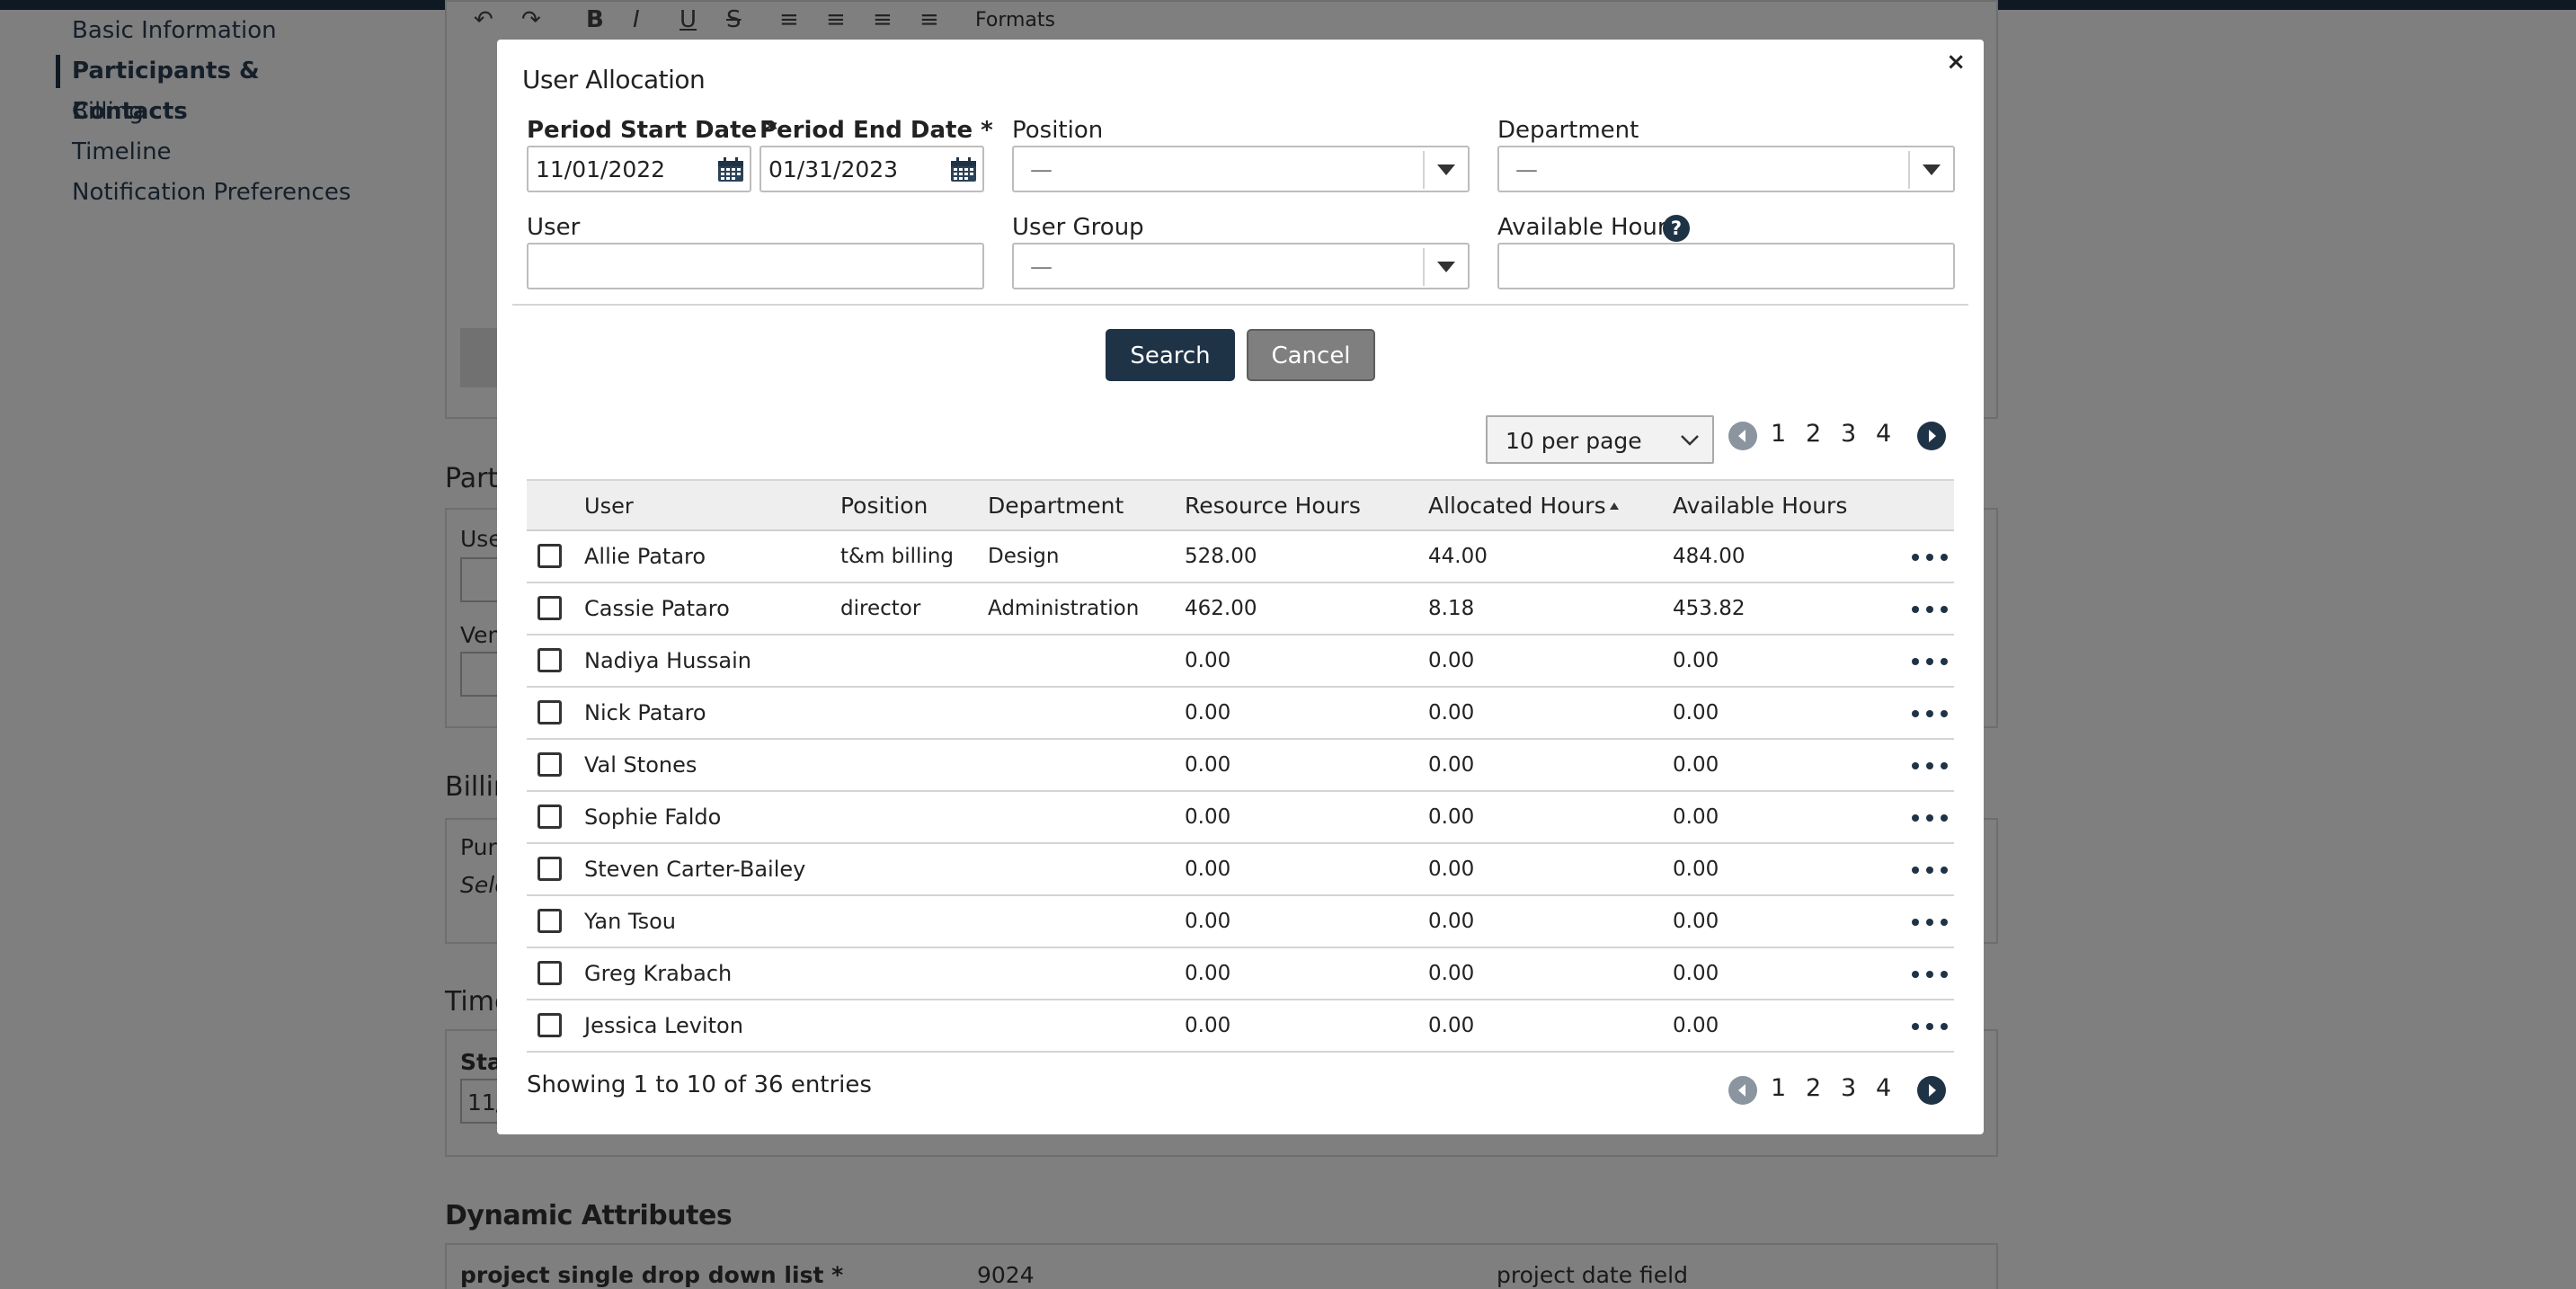 This screenshot has width=2576, height=1289. I want to click on cell-user: Allie Pataro, so click(645, 556).